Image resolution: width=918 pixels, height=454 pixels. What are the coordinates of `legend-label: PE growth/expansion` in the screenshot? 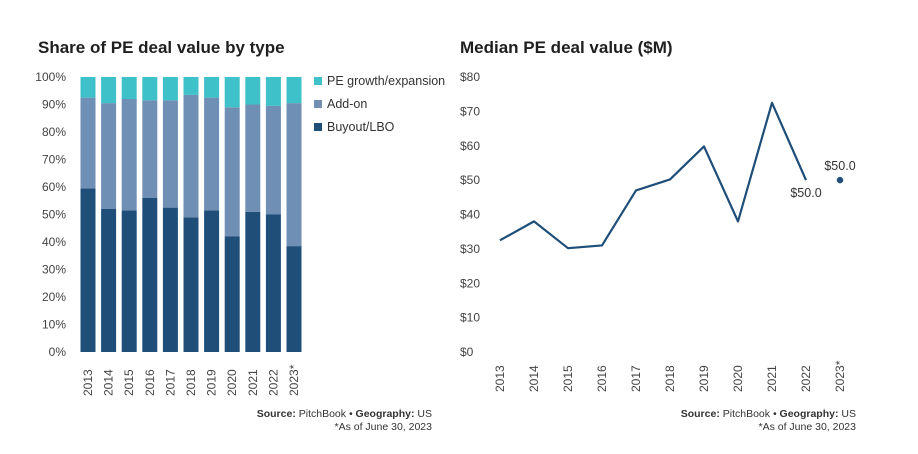 It's located at (386, 81).